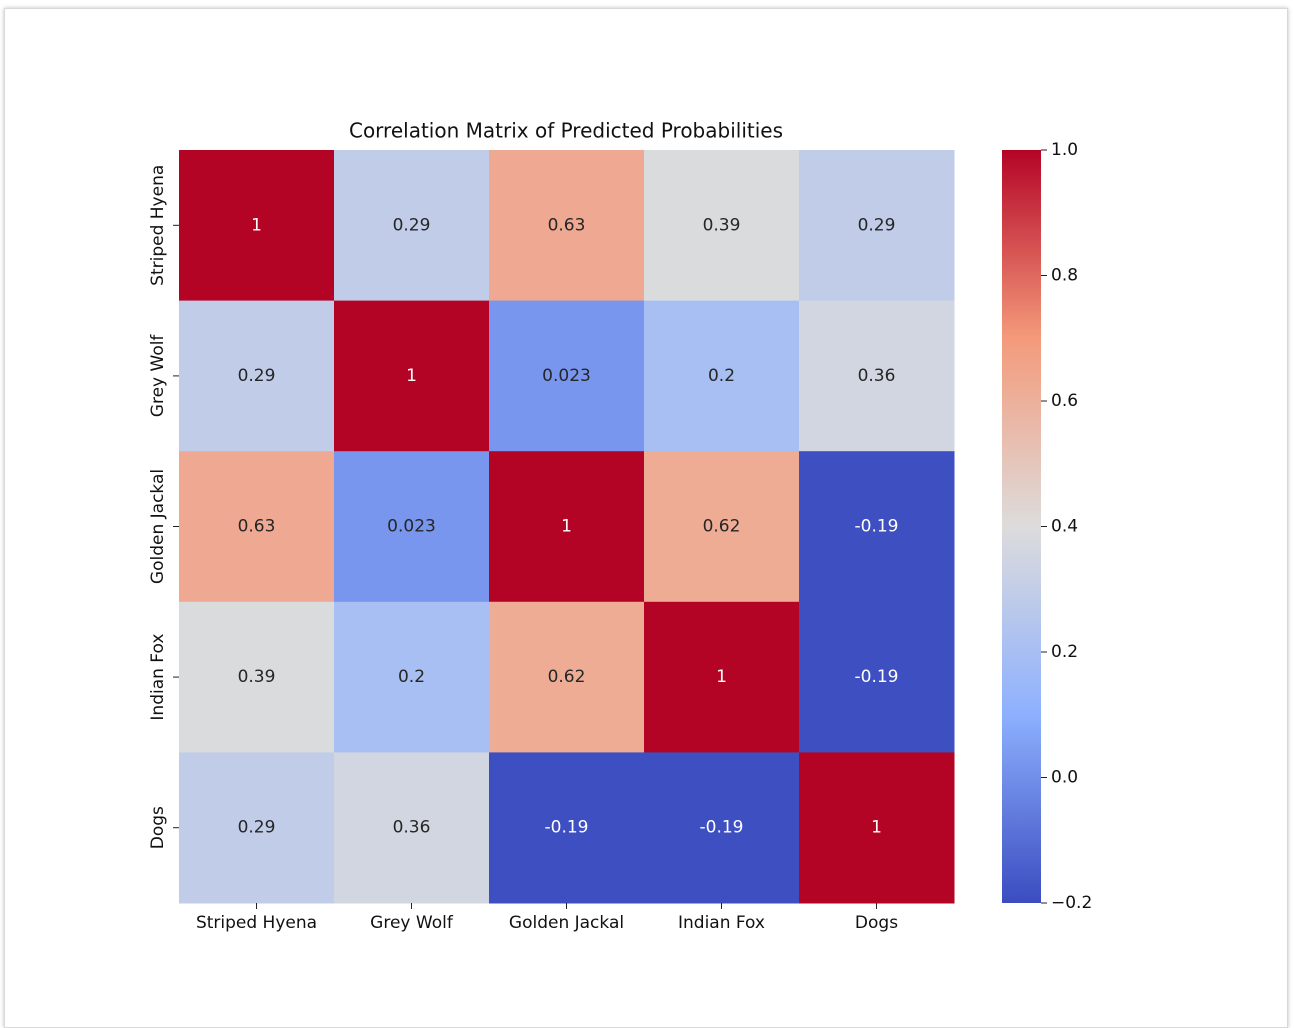 The width and height of the screenshot is (1294, 1028). Describe the element at coordinates (1021, 526) in the screenshot. I see `colorbar` at that location.